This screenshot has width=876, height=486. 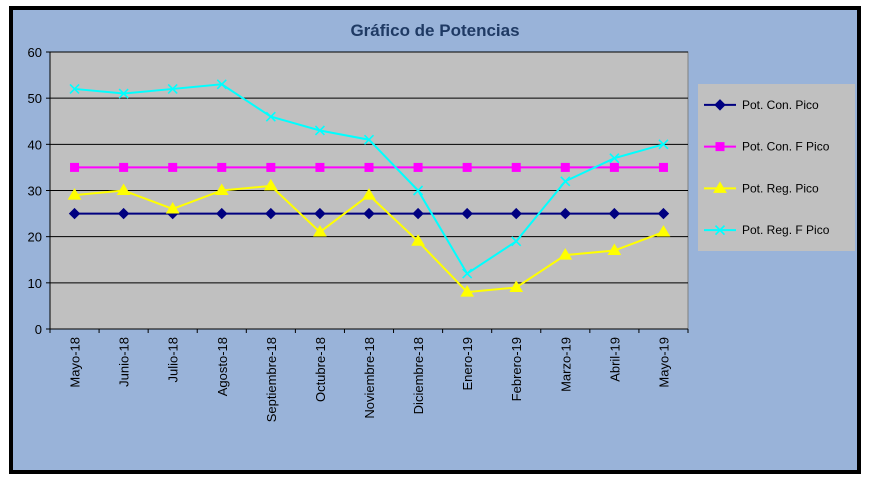 I want to click on y-tick-label: 30, so click(x=35, y=191).